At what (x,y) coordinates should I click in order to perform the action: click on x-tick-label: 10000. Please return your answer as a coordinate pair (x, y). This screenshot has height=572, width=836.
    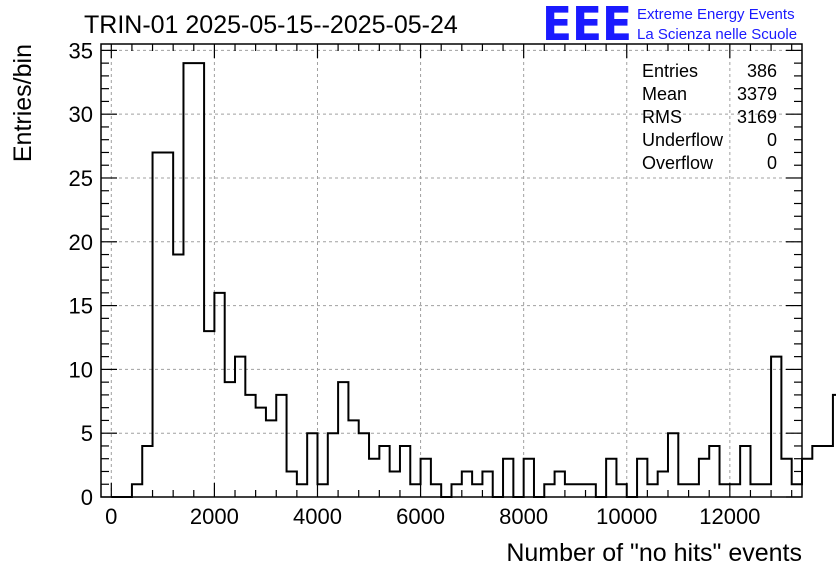
    Looking at the image, I should click on (626, 516).